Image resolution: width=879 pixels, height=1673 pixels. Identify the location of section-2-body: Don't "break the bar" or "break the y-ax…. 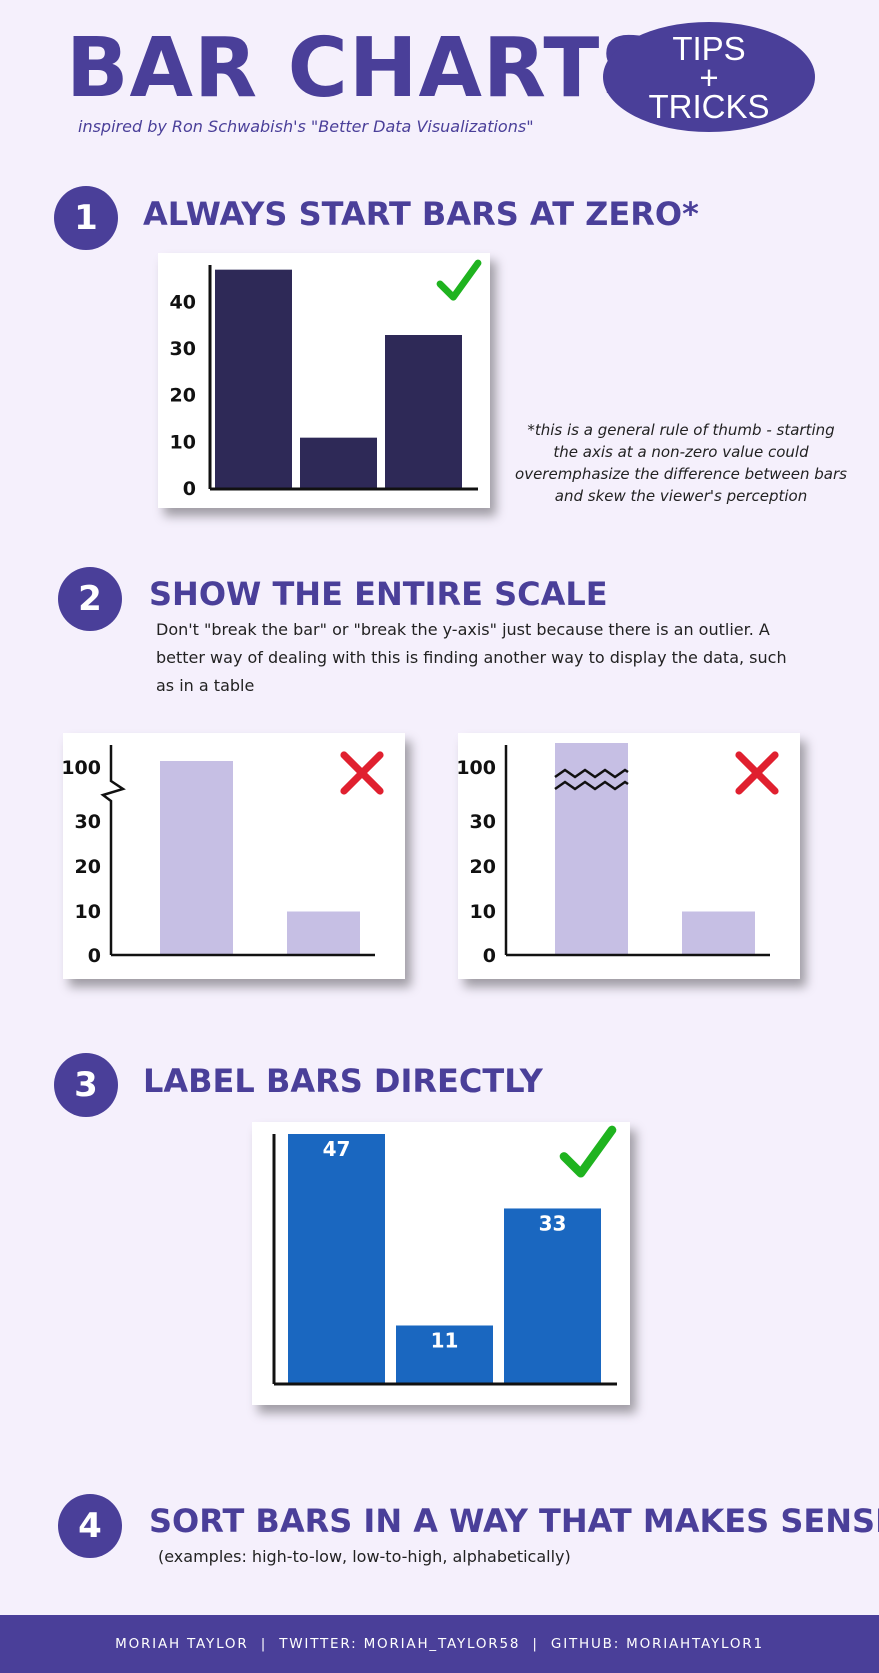
(471, 657).